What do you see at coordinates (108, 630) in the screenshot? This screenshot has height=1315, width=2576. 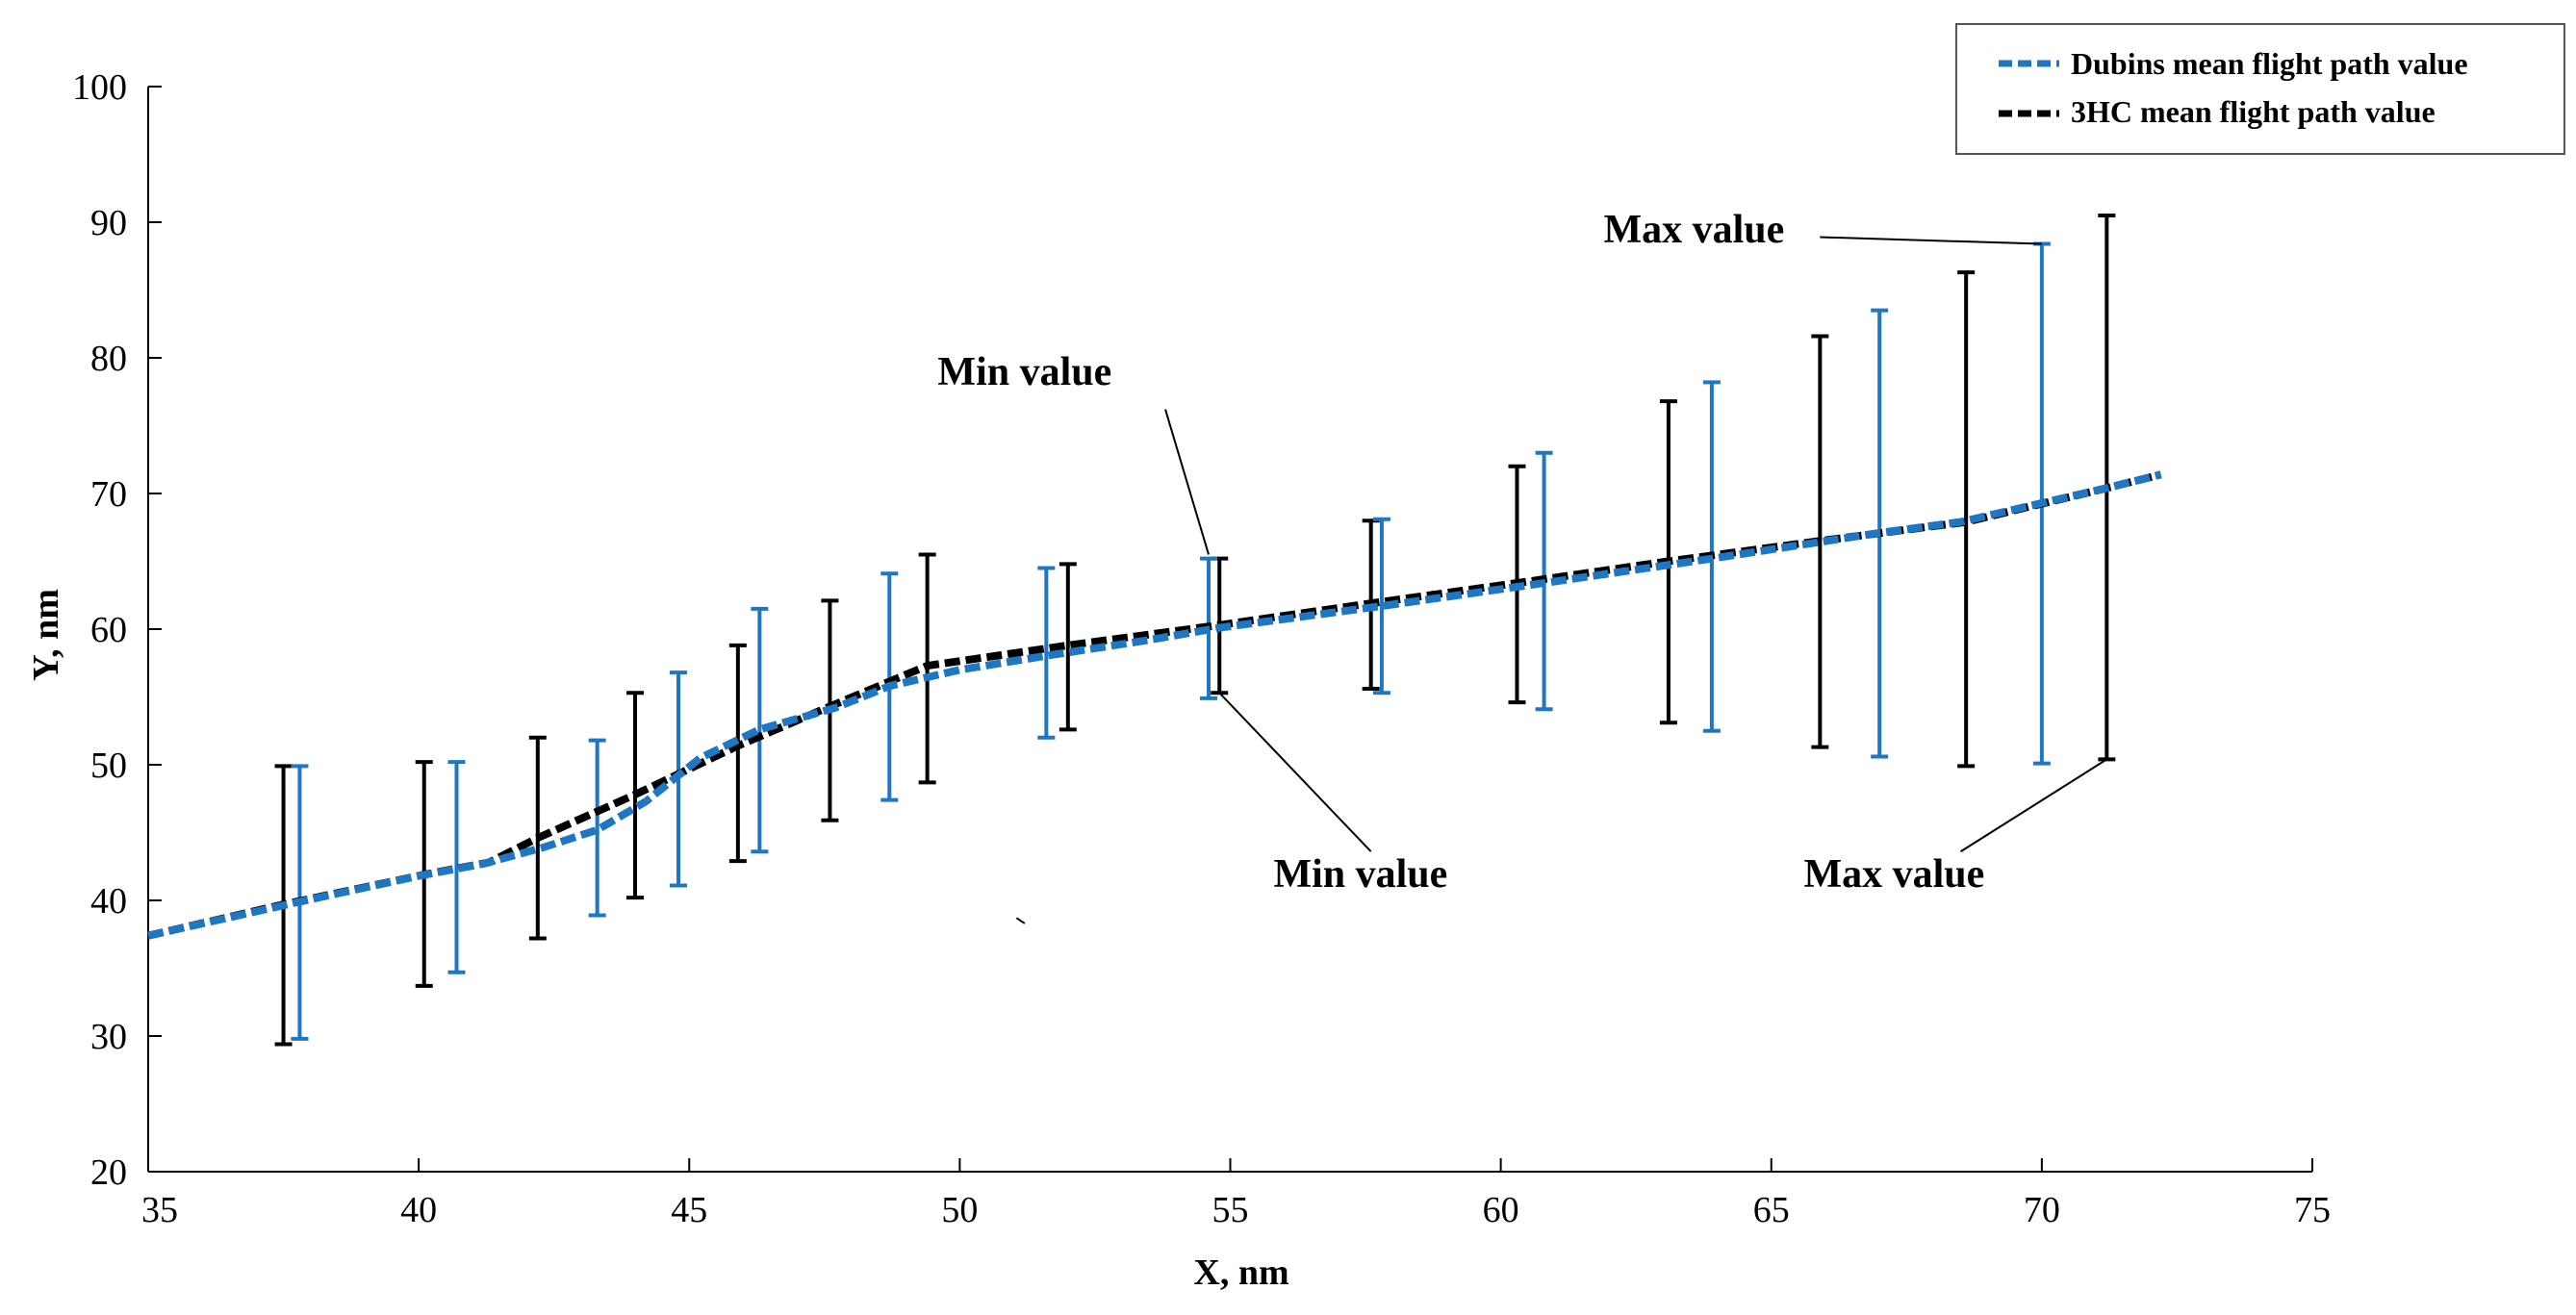 I see `y-tick-label: 60` at bounding box center [108, 630].